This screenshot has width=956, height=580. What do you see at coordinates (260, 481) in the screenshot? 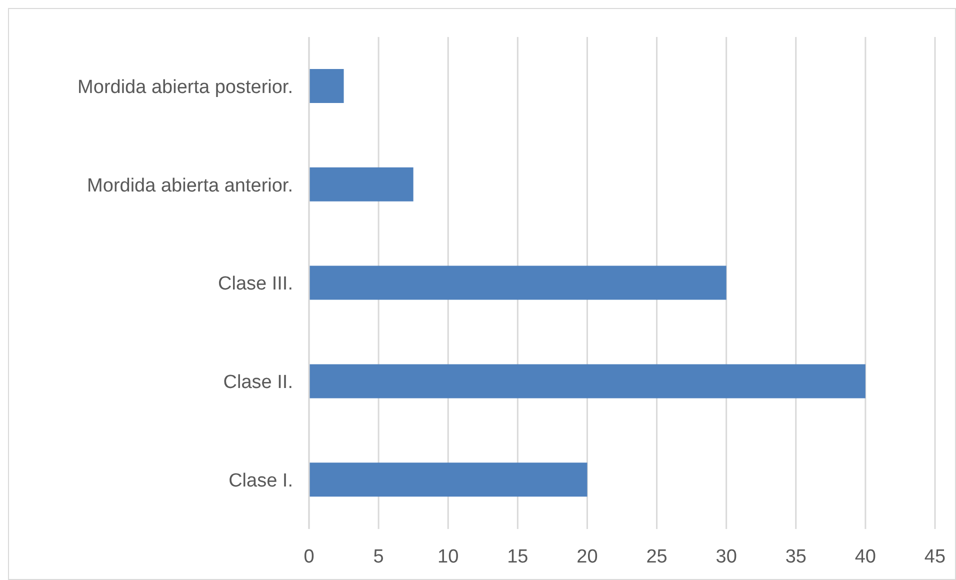
I see `y-tick-label: Clase I.` at bounding box center [260, 481].